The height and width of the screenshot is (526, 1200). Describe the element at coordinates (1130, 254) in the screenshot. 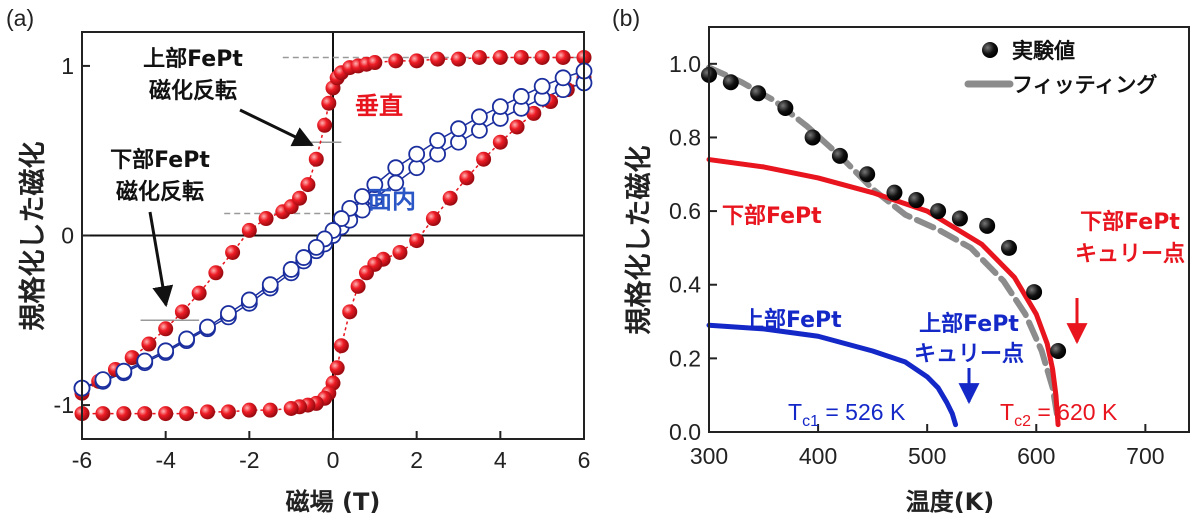

I see `annotation-lower-curie-2: キュリー点` at that location.